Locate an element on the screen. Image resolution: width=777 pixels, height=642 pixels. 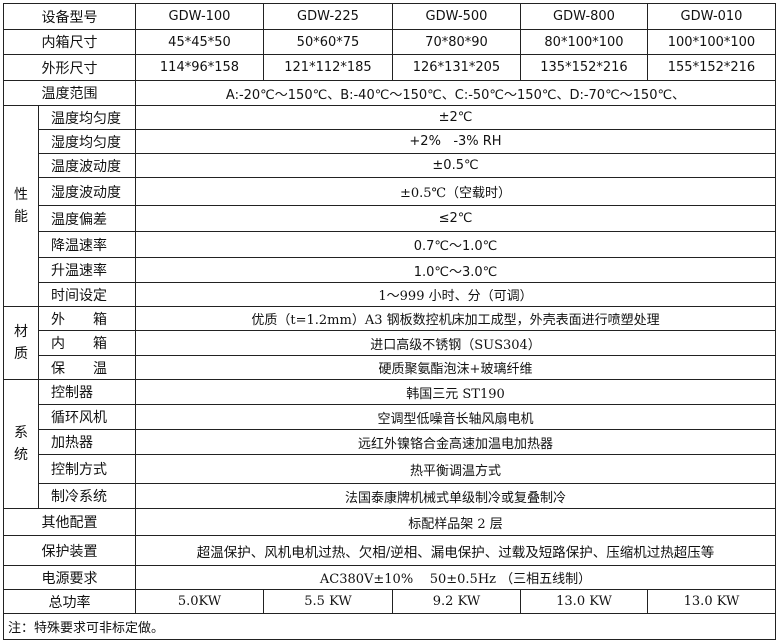
value-cell: 135*152*216 is located at coordinates (584, 67).